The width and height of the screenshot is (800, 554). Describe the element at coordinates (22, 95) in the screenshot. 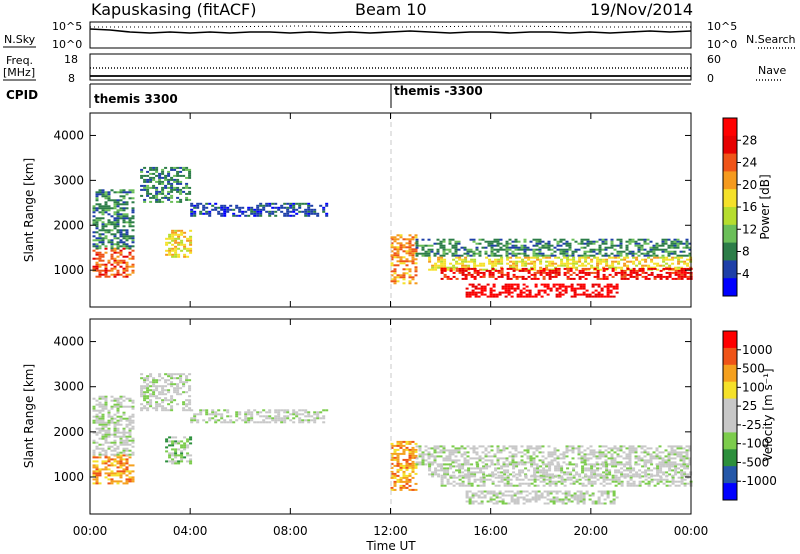

I see `cpid-label: CPID` at that location.